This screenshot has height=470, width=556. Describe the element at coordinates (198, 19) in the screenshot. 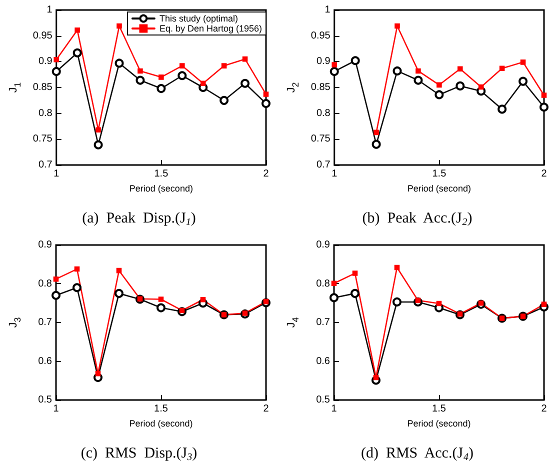

I see `legend-label: This study (optimal)` at that location.